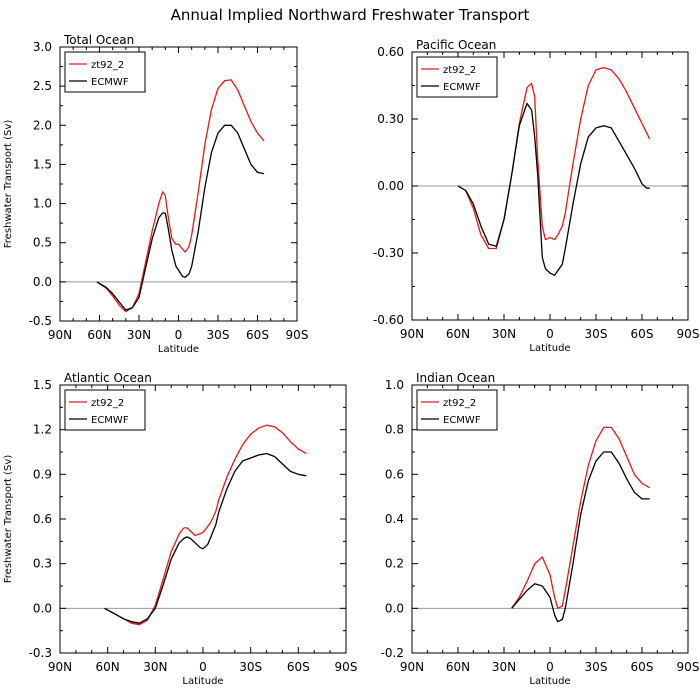  What do you see at coordinates (394, 564) in the screenshot?
I see `y-tick-label: 0.2` at bounding box center [394, 564].